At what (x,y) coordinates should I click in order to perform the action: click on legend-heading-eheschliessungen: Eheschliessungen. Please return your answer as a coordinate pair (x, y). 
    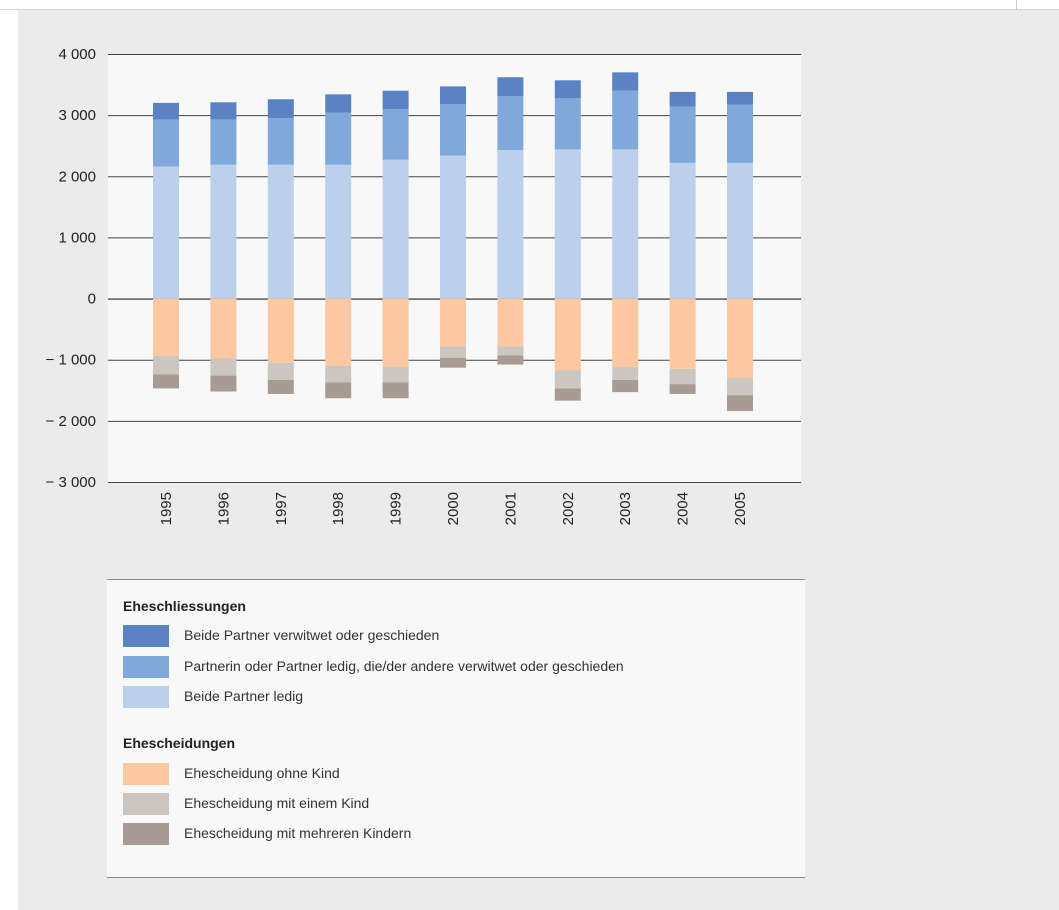
    Looking at the image, I should click on (184, 606).